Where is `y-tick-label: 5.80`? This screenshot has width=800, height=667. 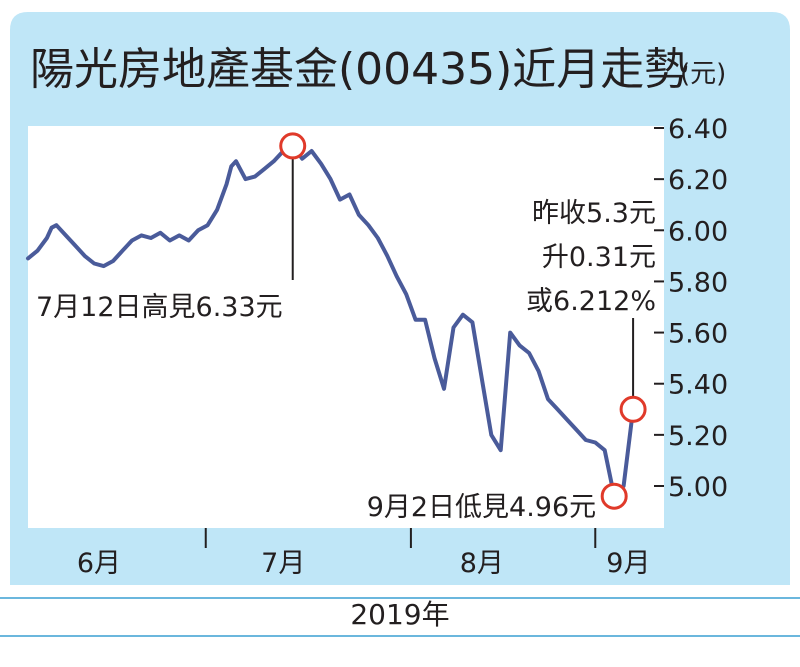 y-tick-label: 5.80 is located at coordinates (698, 282).